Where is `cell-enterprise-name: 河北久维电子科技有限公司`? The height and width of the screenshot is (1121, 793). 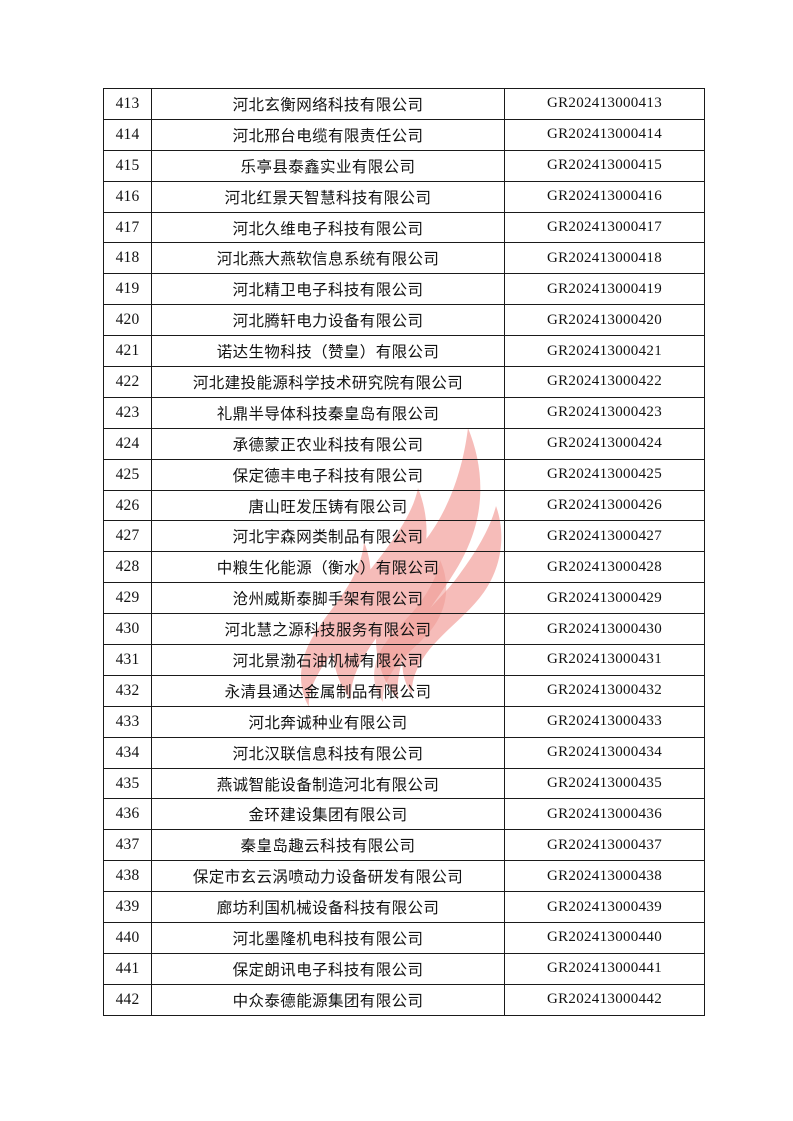
cell-enterprise-name: 河北久维电子科技有限公司 is located at coordinates (328, 227).